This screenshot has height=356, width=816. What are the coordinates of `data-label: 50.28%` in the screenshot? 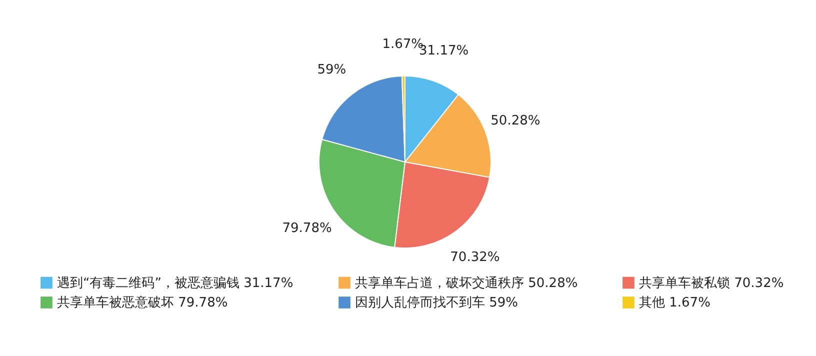 It's located at (515, 120).